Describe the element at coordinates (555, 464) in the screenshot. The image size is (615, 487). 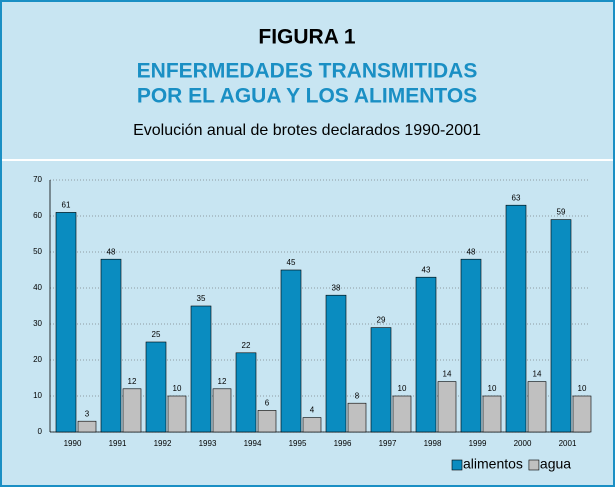
I see `legend-label: agua` at that location.